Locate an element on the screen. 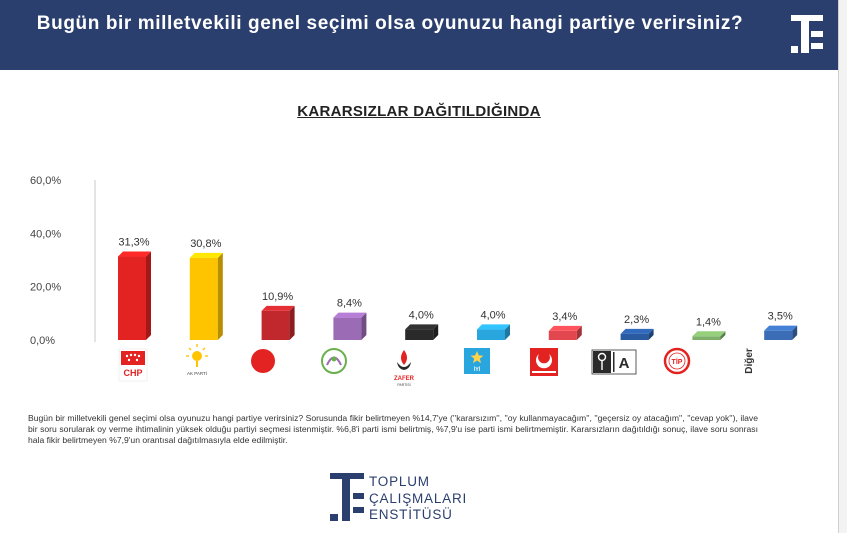  akp-logo-icon: AK PARTİ is located at coordinates (197, 360).